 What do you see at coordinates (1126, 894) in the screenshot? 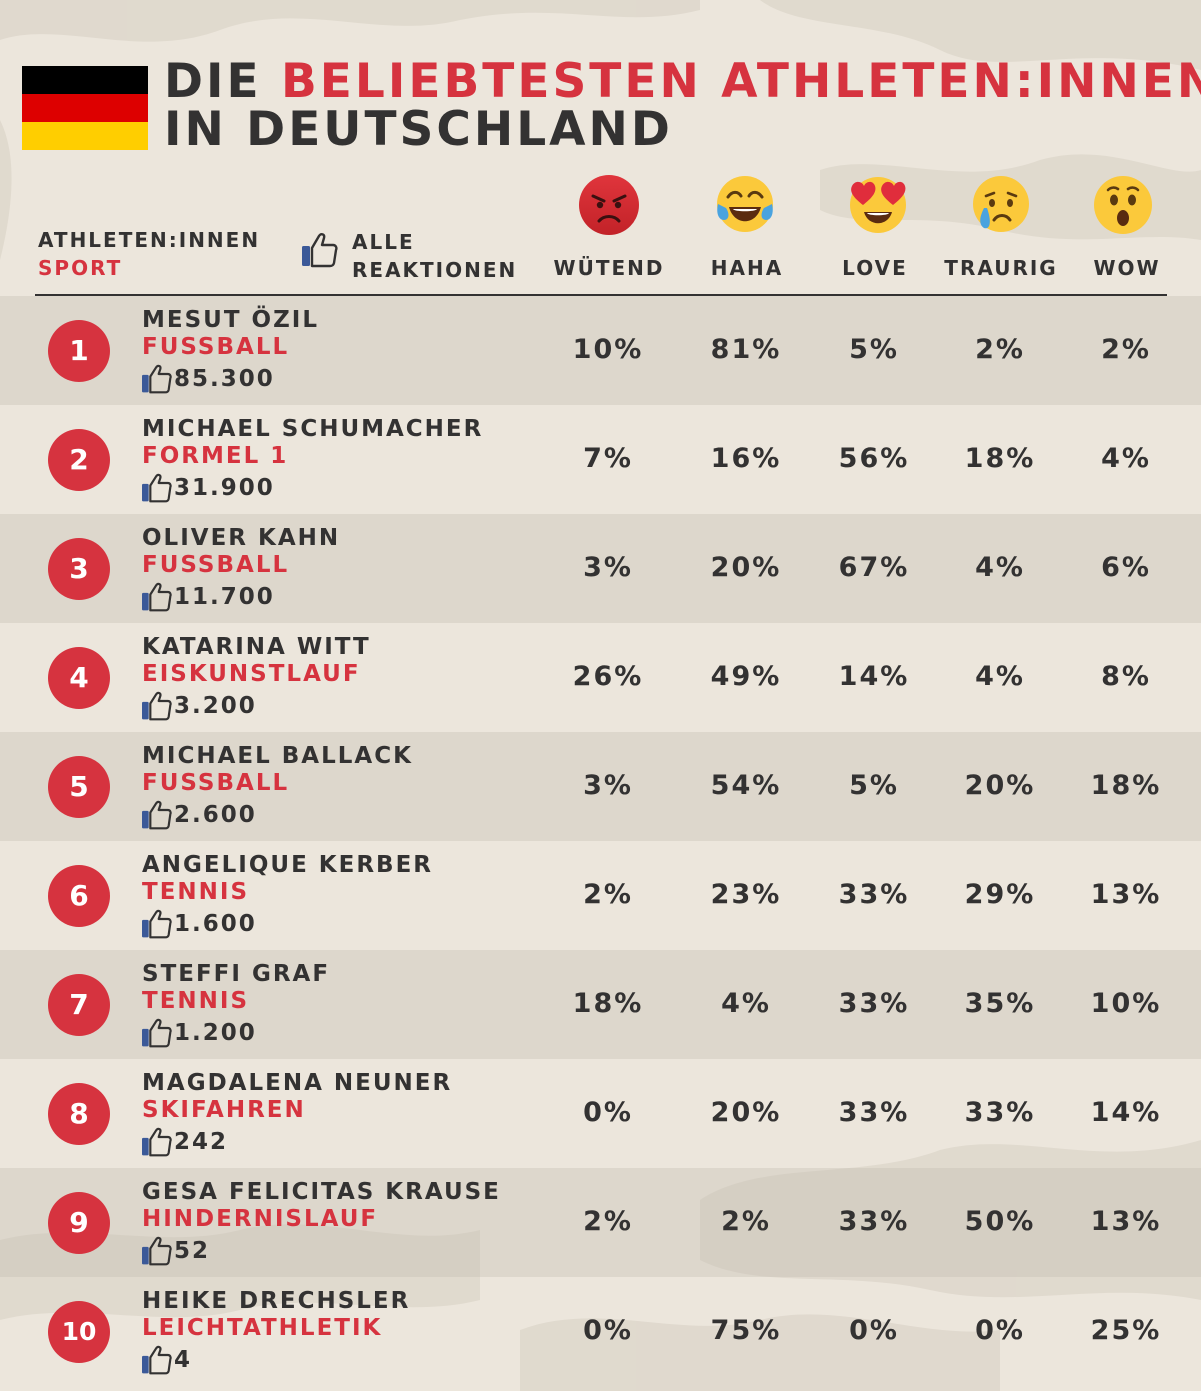
I see `pct-wow: 13%` at bounding box center [1126, 894].